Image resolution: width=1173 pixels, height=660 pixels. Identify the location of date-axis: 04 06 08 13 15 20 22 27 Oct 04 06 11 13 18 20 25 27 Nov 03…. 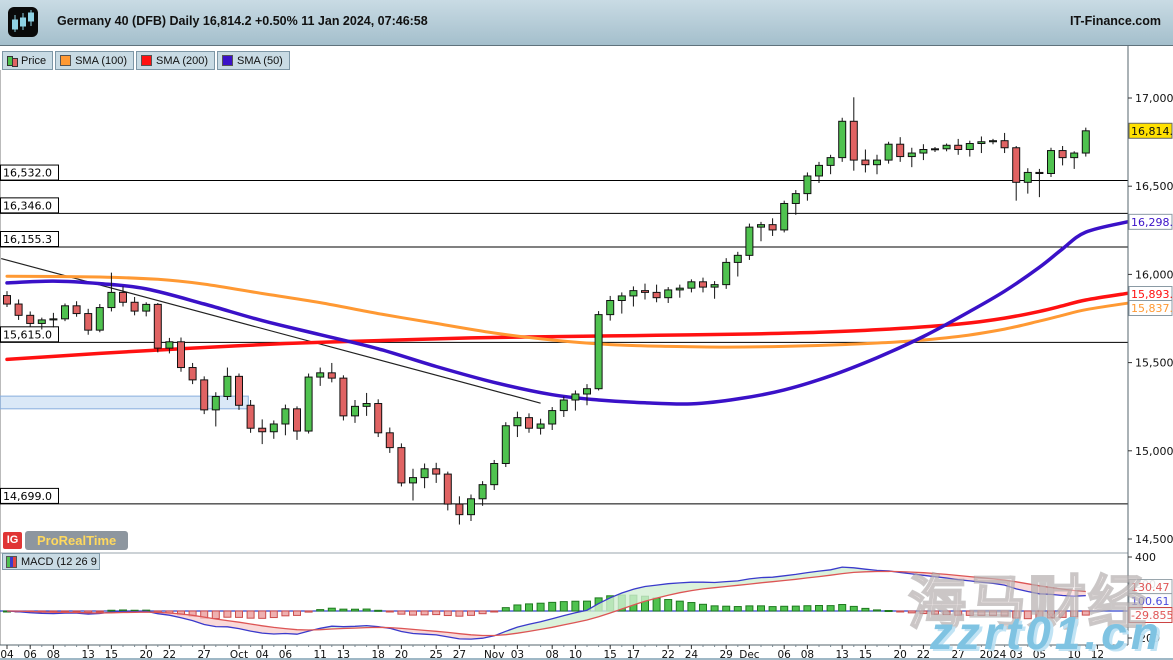
(564, 652).